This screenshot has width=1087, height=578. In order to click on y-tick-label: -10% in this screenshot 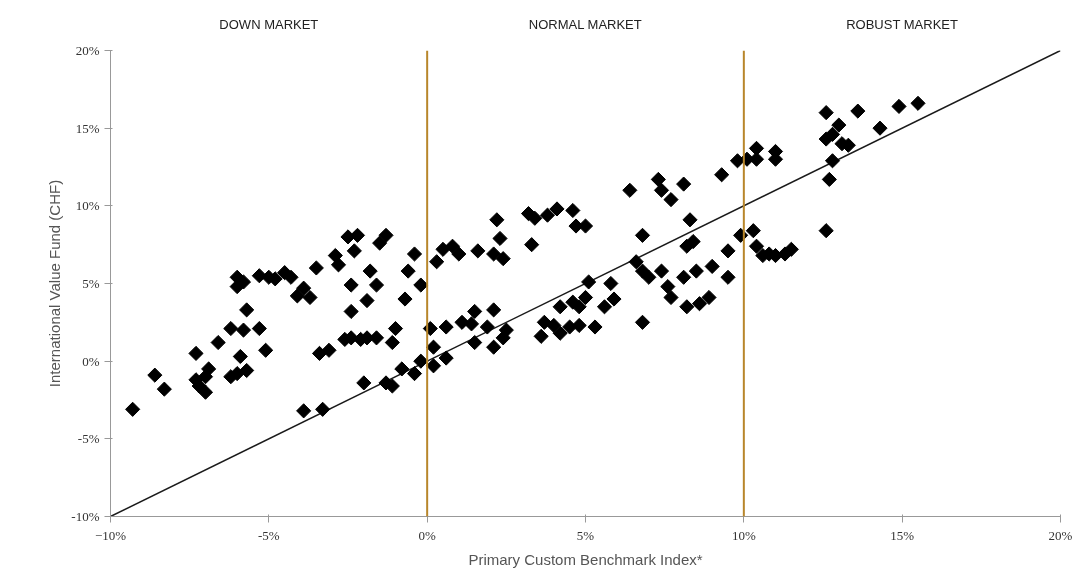, I will do `click(85, 516)`.